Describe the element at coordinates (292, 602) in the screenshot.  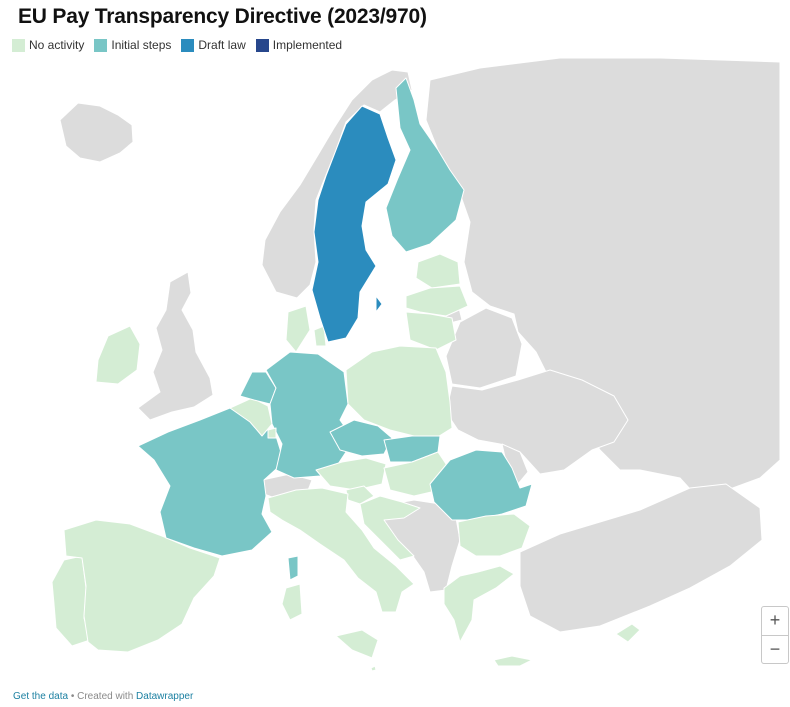
I see `country-sardinia` at that location.